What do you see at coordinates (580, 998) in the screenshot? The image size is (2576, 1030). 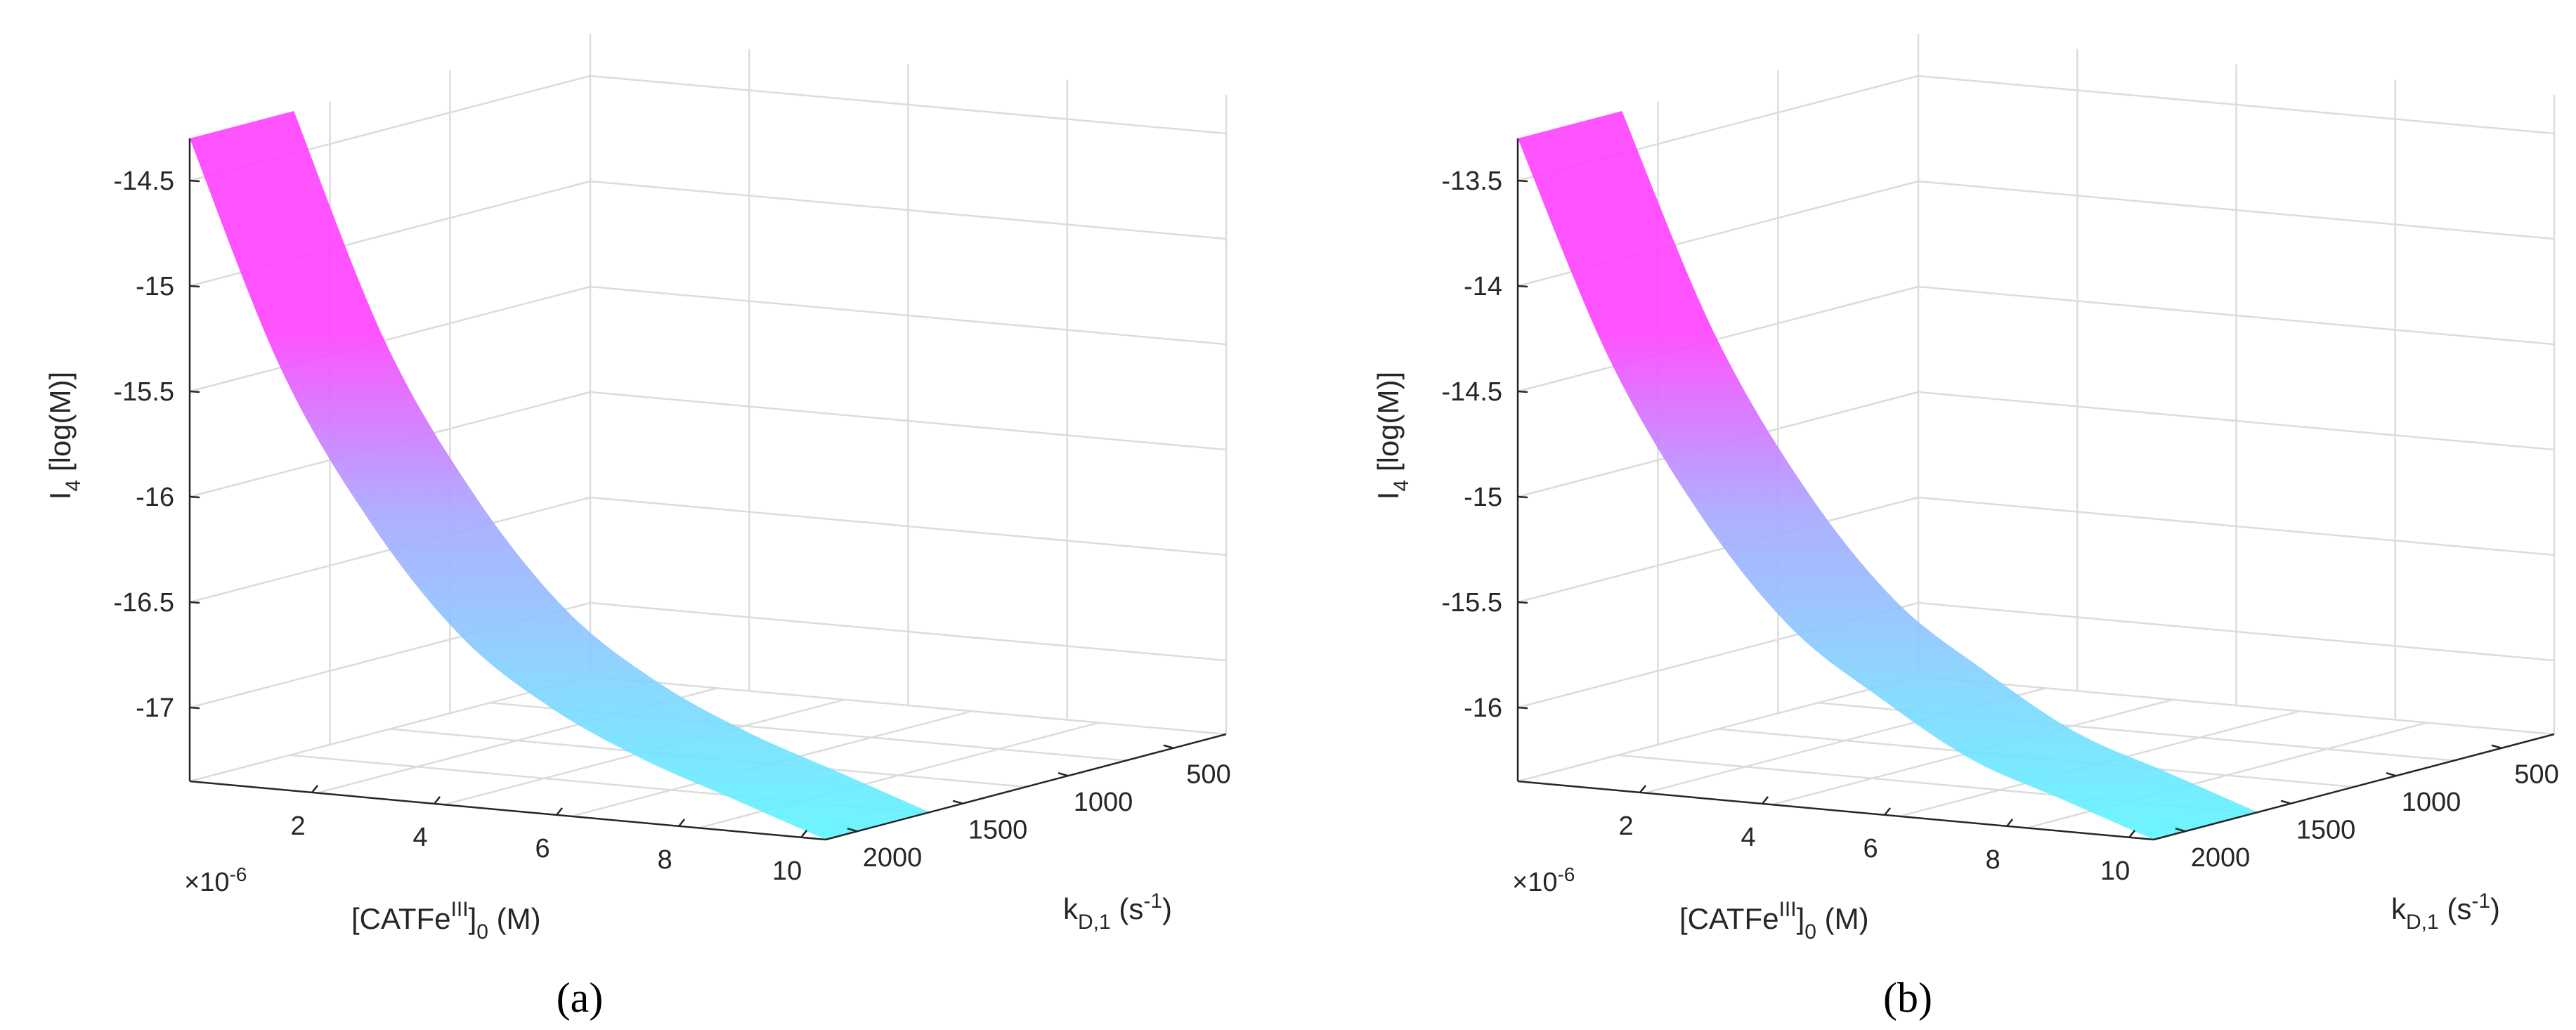 I see `panel-label: (a)` at bounding box center [580, 998].